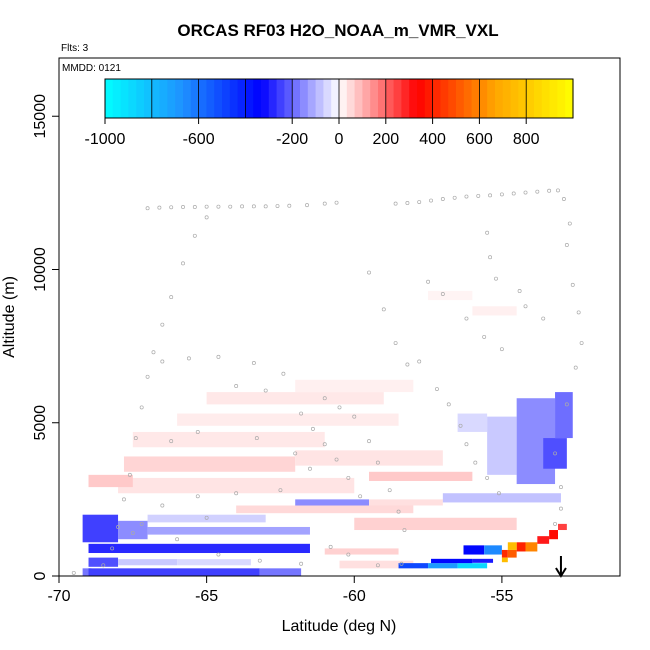 This screenshot has width=650, height=650. I want to click on flights-label: Flts: 3, so click(75, 48).